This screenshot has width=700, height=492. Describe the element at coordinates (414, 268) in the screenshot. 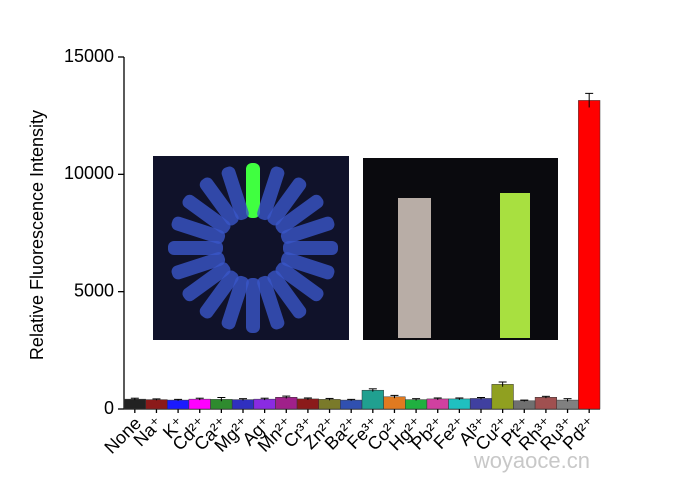

I see `strip-blank` at that location.